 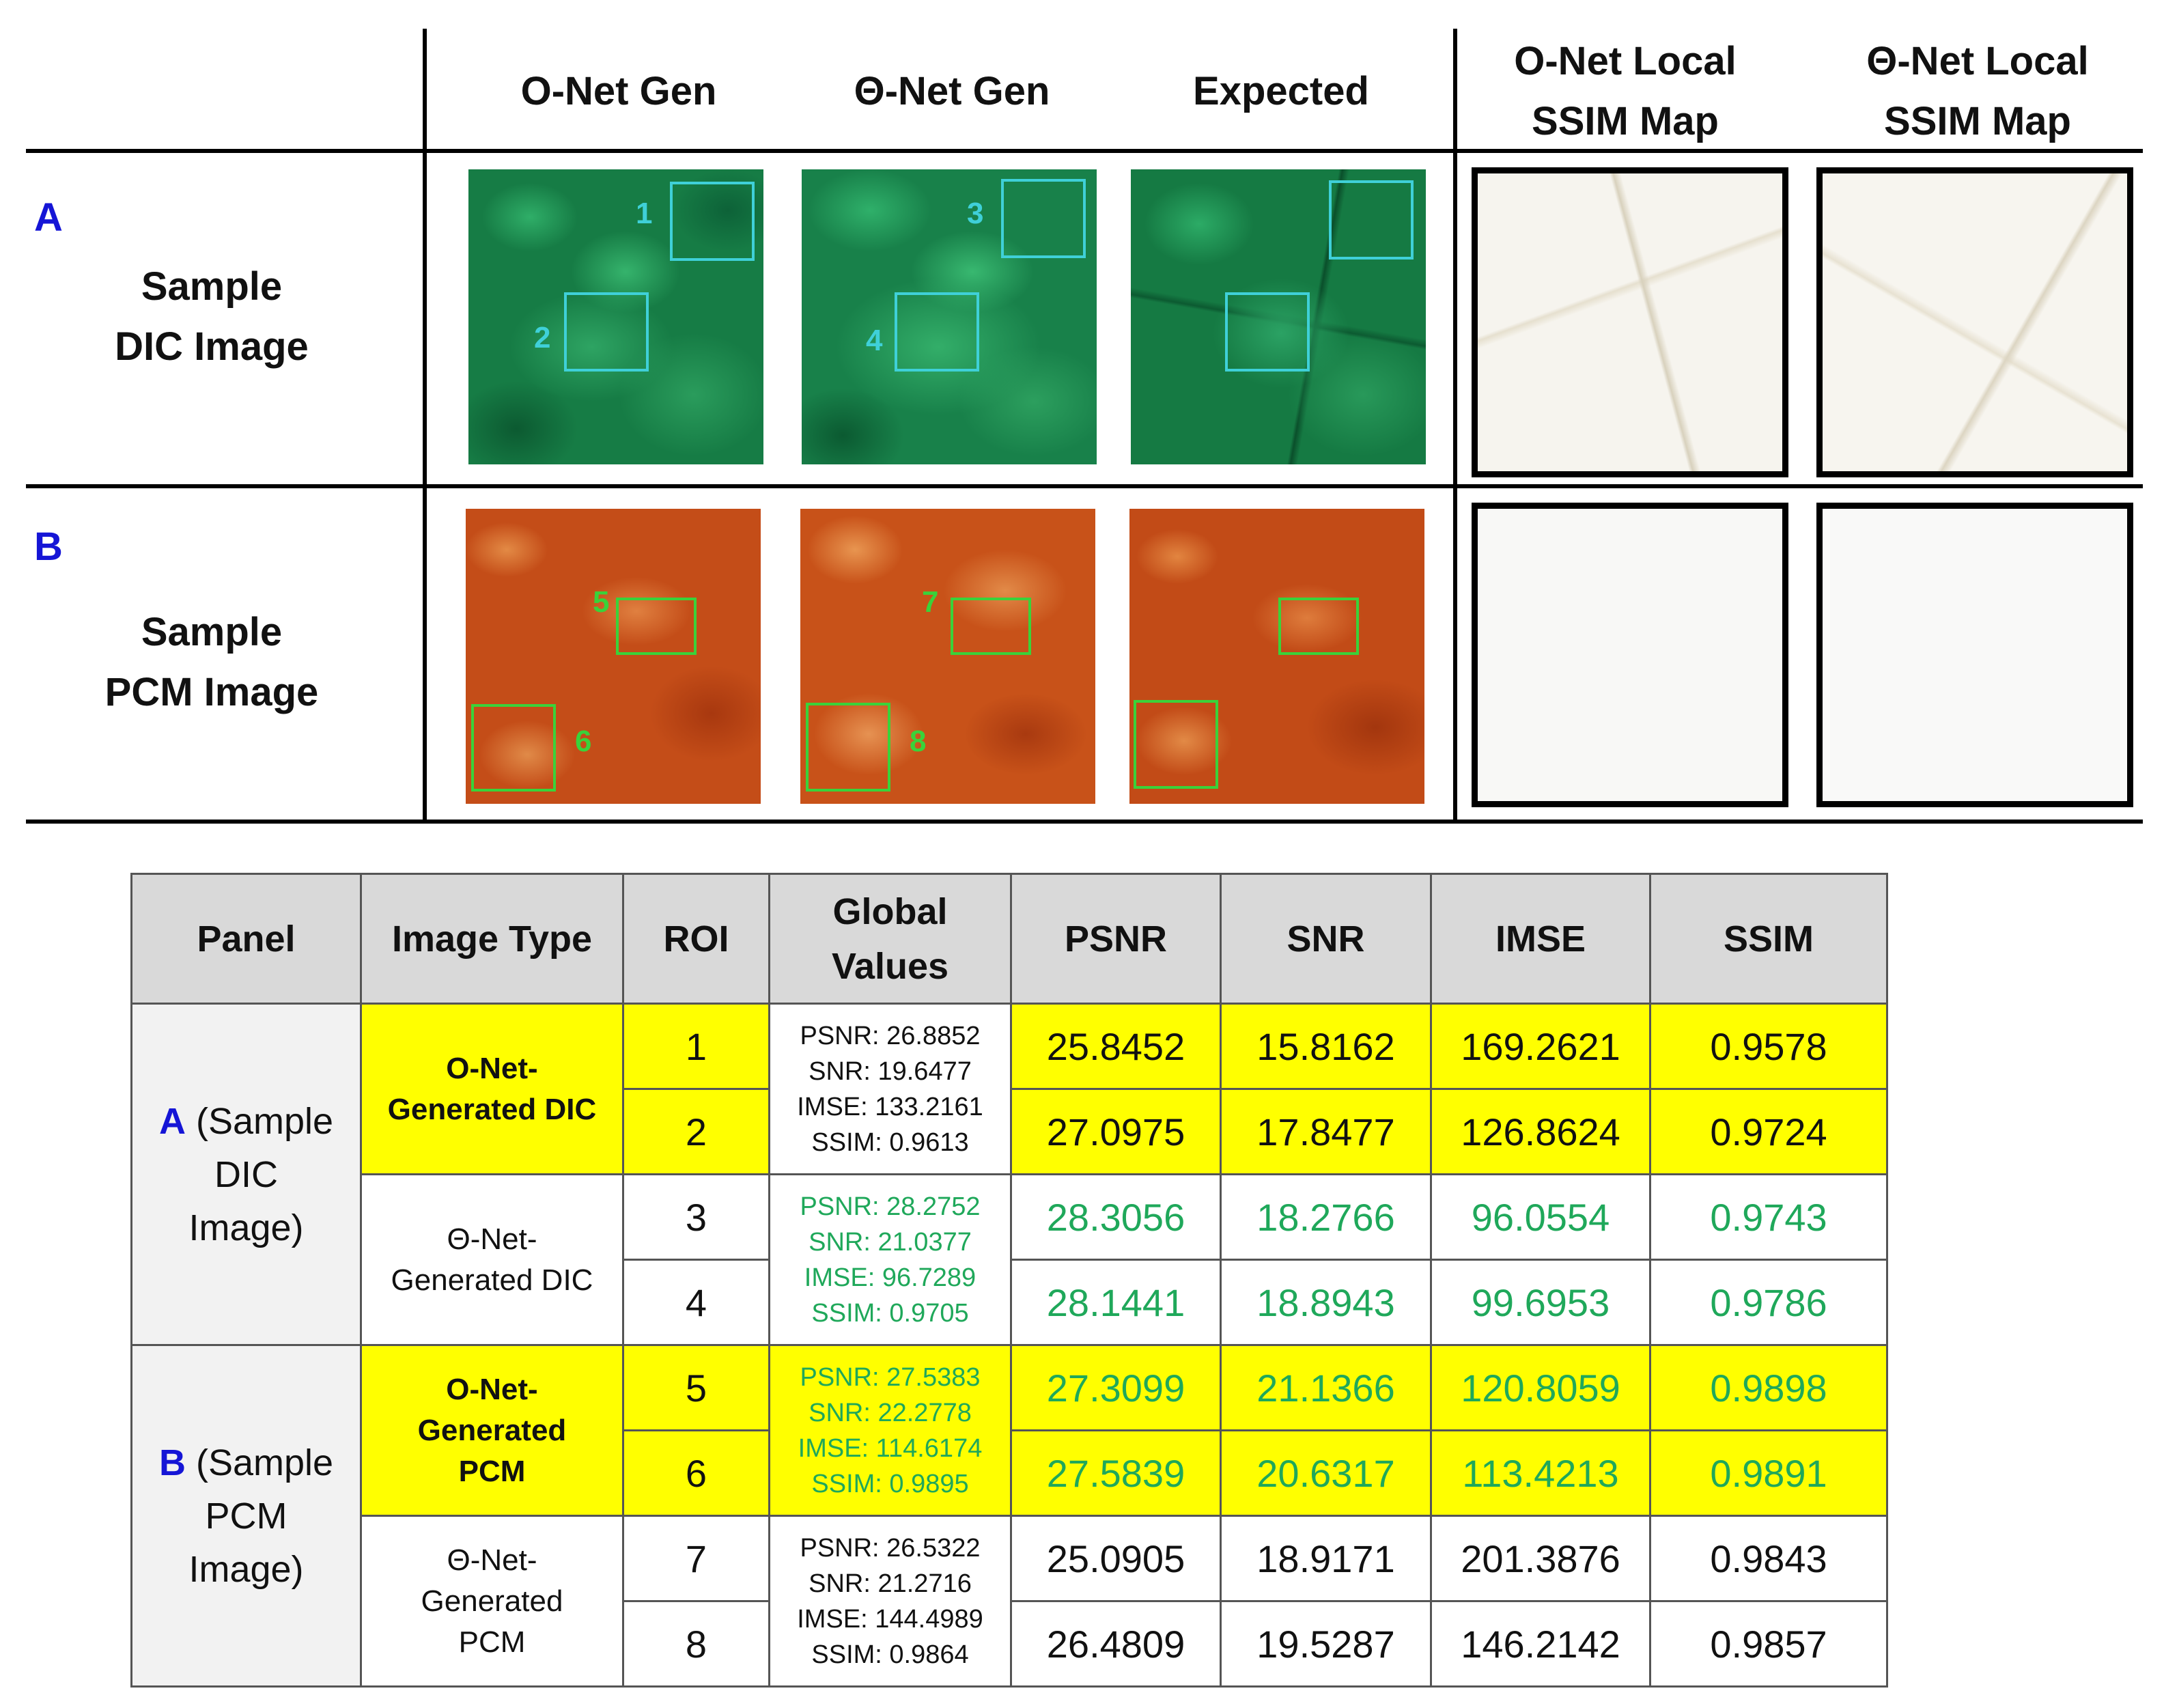 I want to click on panel-a-line3: Image), so click(x=246, y=1227).